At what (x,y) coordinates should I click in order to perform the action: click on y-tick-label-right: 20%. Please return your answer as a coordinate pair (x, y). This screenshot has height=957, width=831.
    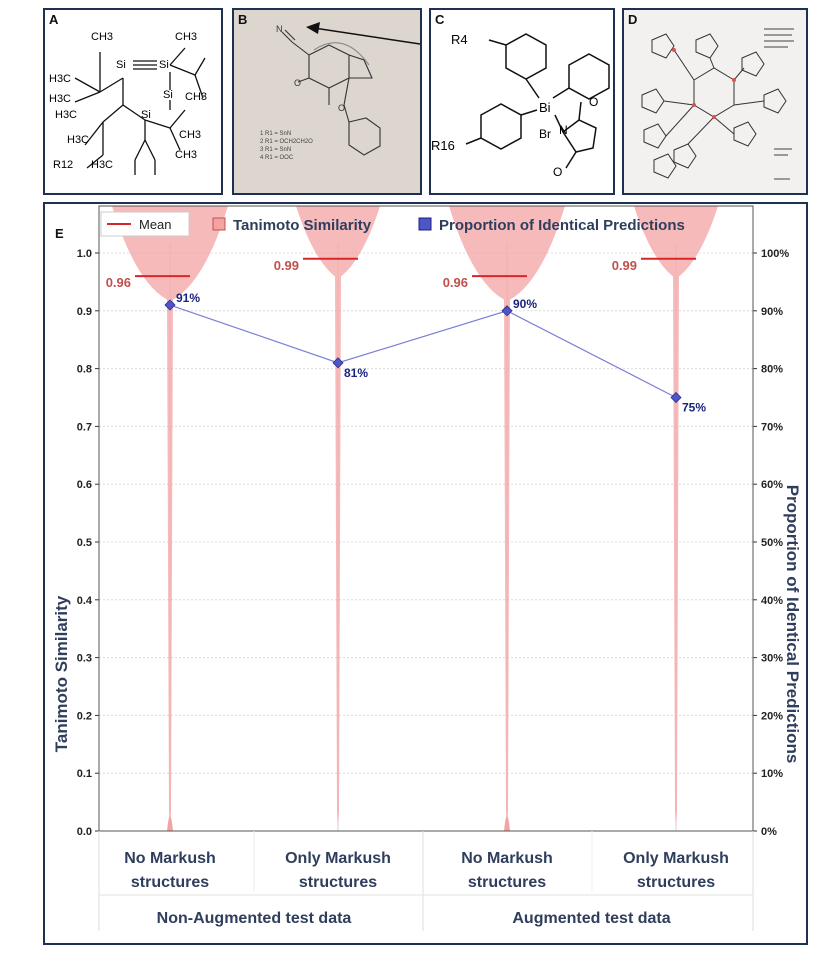
    Looking at the image, I should click on (772, 716).